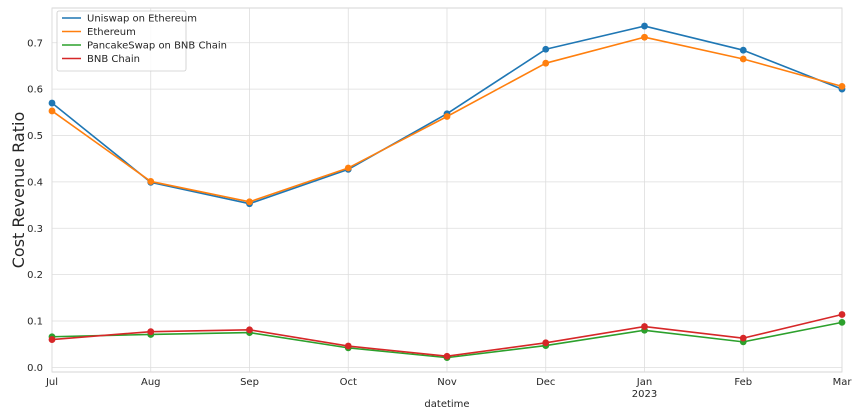  What do you see at coordinates (113, 59) in the screenshot?
I see `legend-label: BNB Chain` at bounding box center [113, 59].